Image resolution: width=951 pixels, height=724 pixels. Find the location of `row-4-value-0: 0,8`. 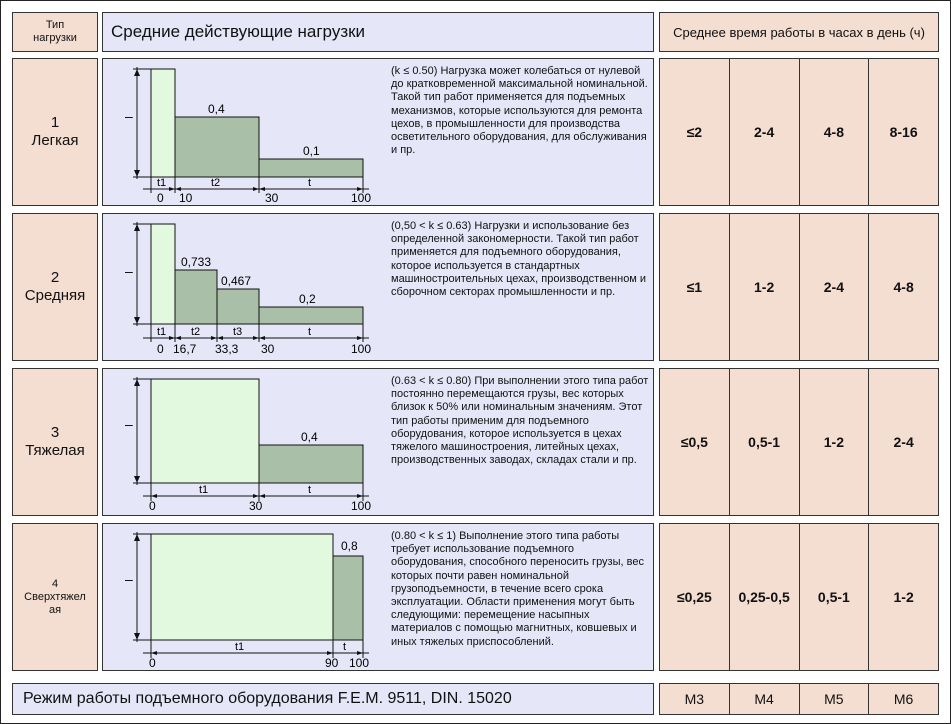

row-4-value-0: 0,8 is located at coordinates (349, 546).